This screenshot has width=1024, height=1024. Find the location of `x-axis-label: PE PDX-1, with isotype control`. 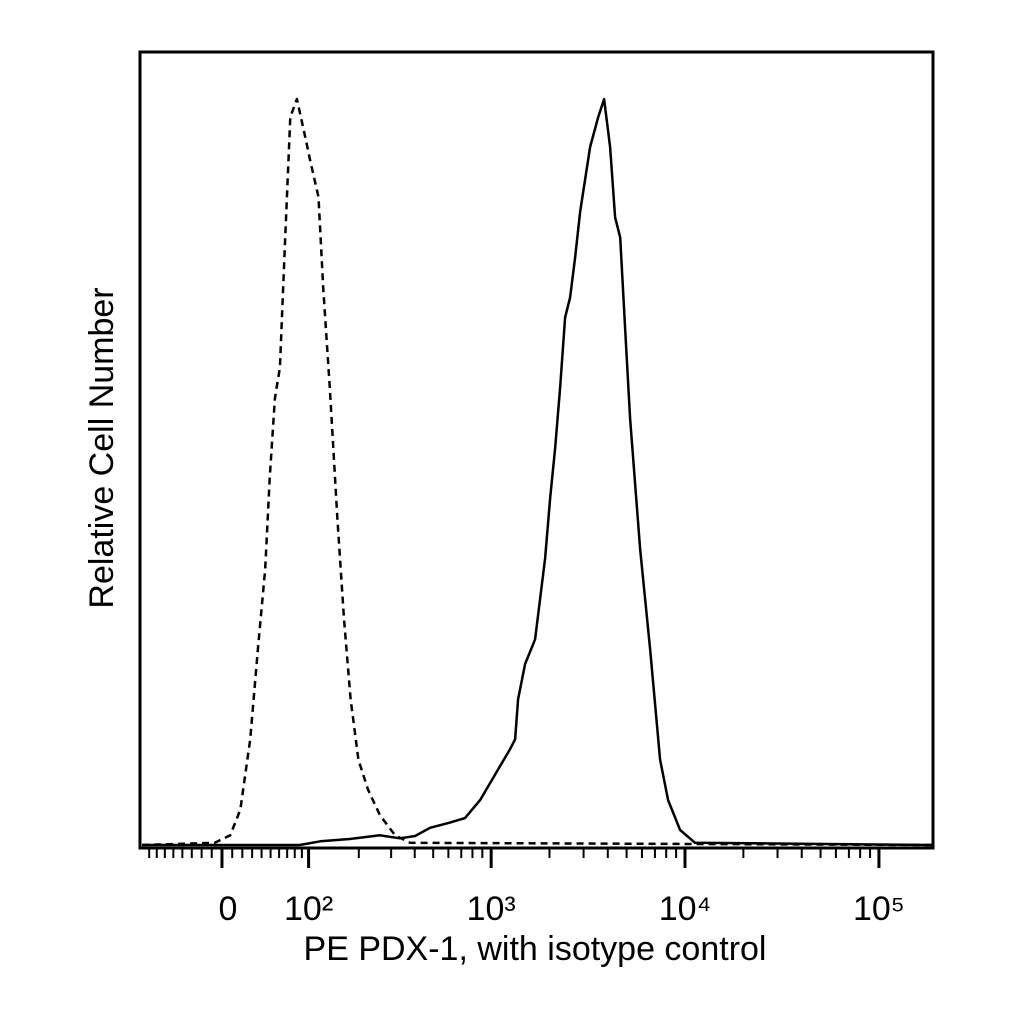

x-axis-label: PE PDX-1, with isotype control is located at coordinates (535, 949).